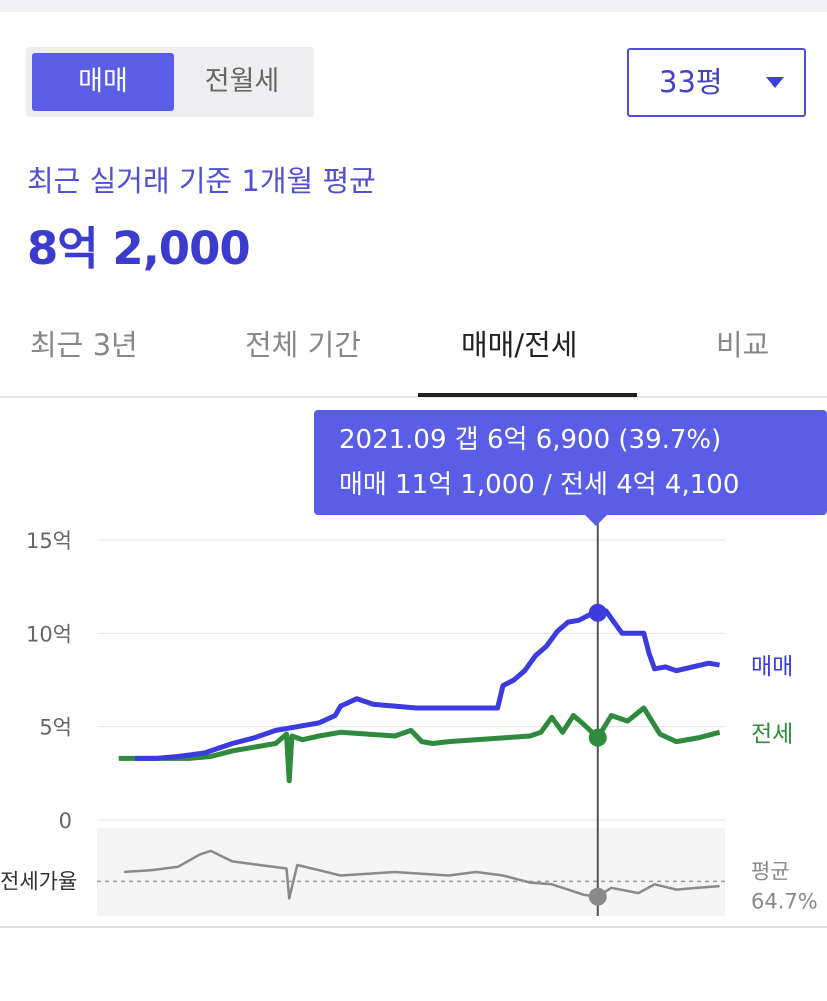  I want to click on ratio-panel-label: 전세가율, so click(38, 881).